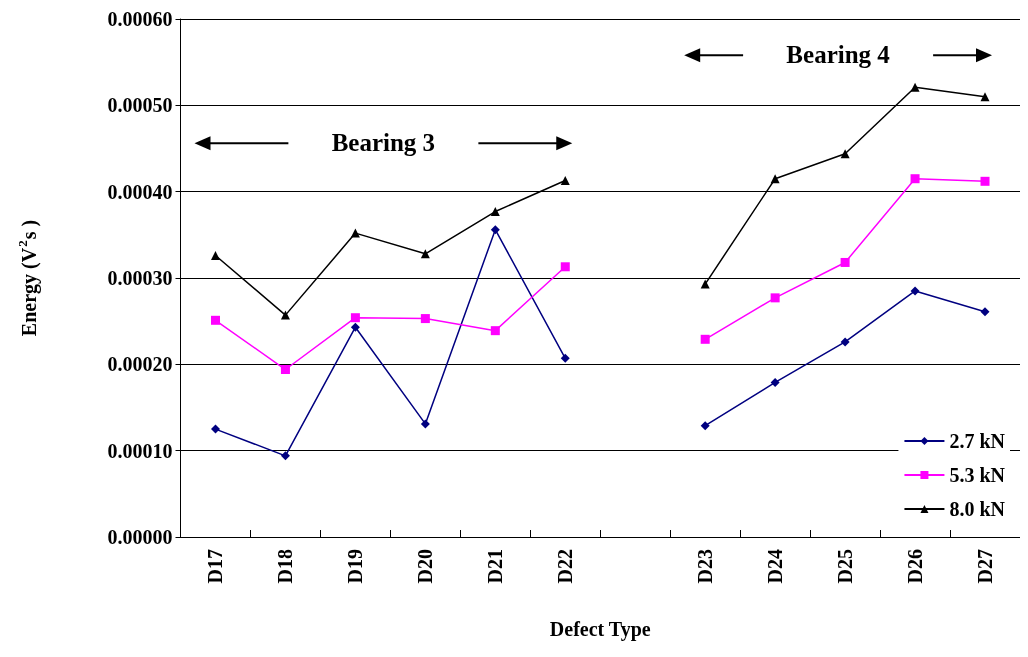  What do you see at coordinates (845, 566) in the screenshot?
I see `x-tick-label: D25` at bounding box center [845, 566].